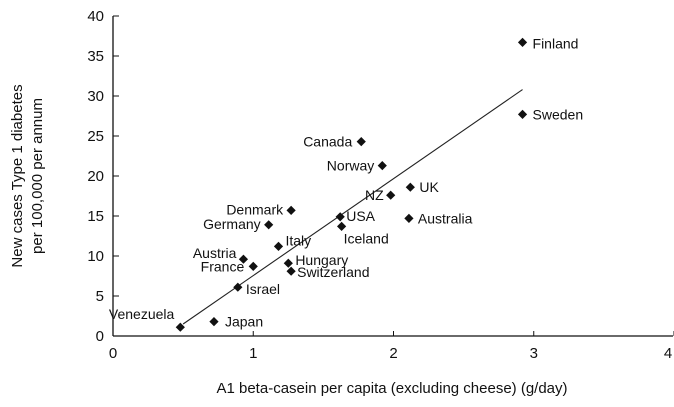 The height and width of the screenshot is (407, 674). What do you see at coordinates (350, 166) in the screenshot?
I see `point-label-norway: Norway` at bounding box center [350, 166].